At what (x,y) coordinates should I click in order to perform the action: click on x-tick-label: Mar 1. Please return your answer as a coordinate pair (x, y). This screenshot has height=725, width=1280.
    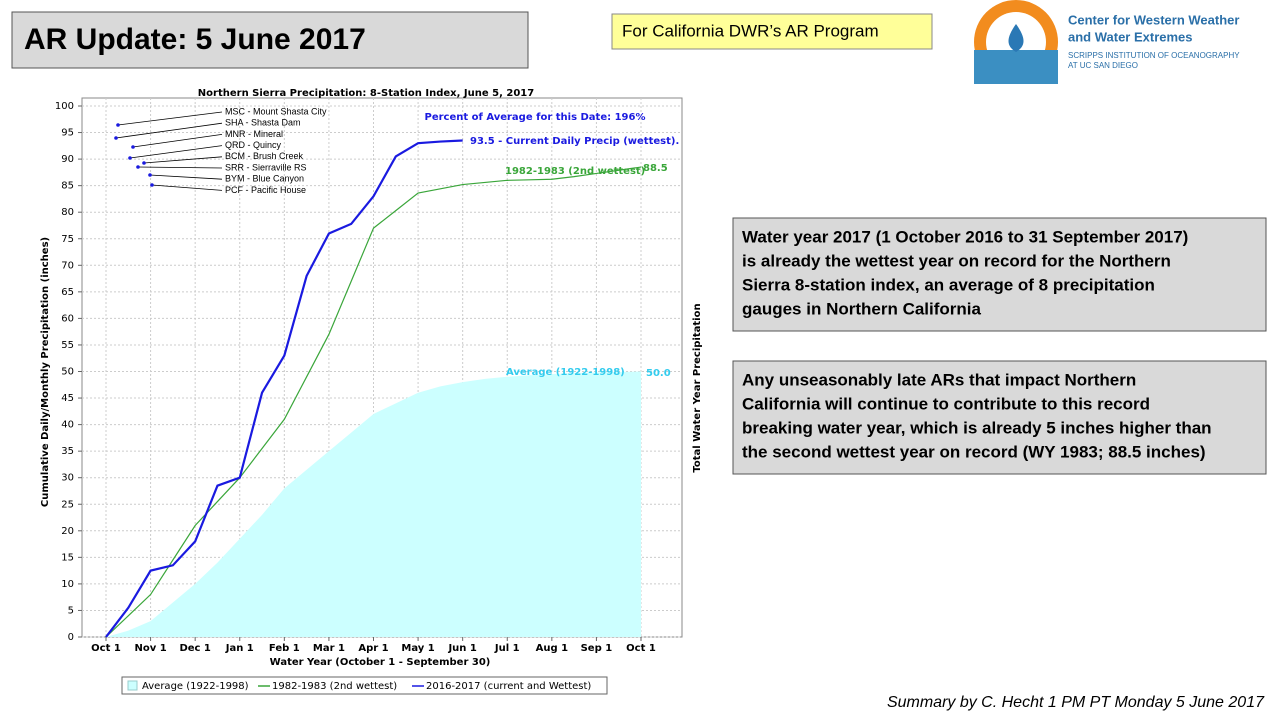
    Looking at the image, I should click on (329, 648).